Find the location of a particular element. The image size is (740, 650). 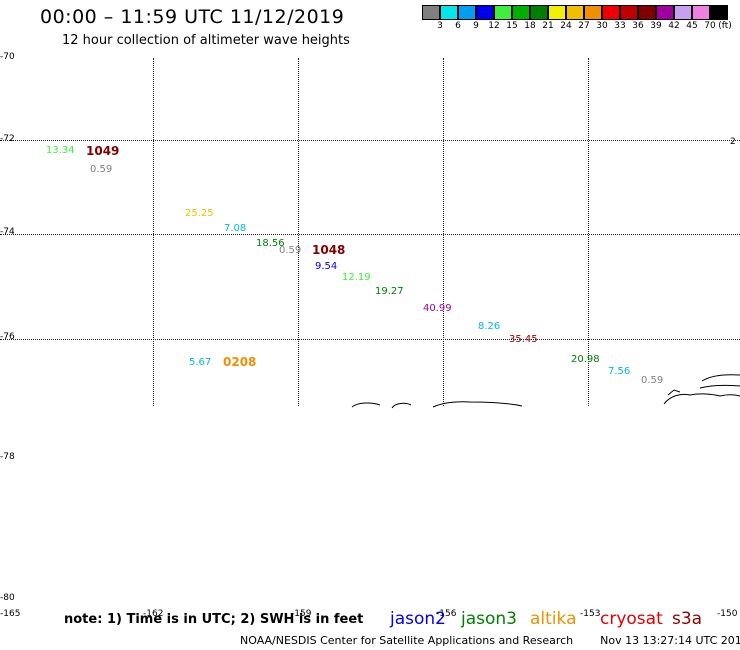

wave-height-value: 9.54 is located at coordinates (326, 266).